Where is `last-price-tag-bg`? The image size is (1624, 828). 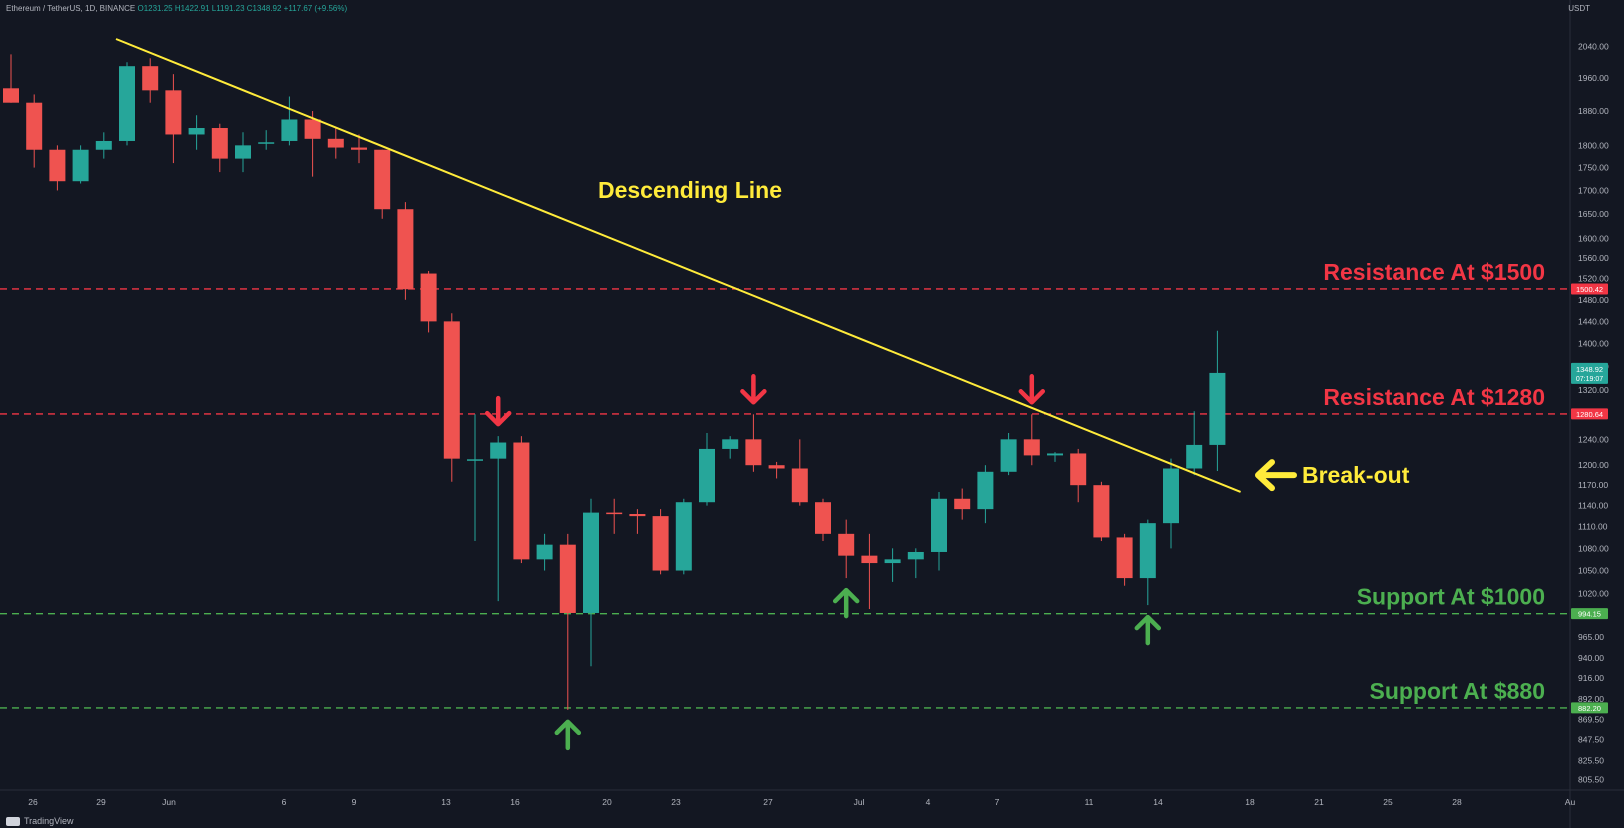 last-price-tag-bg is located at coordinates (1589, 373).